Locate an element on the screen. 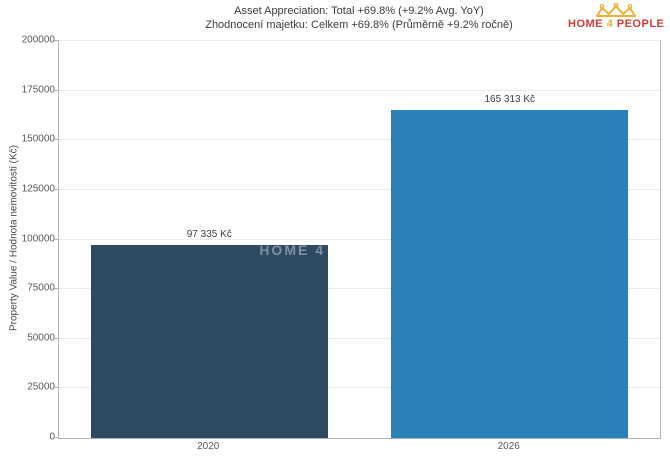 The width and height of the screenshot is (670, 468). y-tick-label: 200000 is located at coordinates (38, 40).